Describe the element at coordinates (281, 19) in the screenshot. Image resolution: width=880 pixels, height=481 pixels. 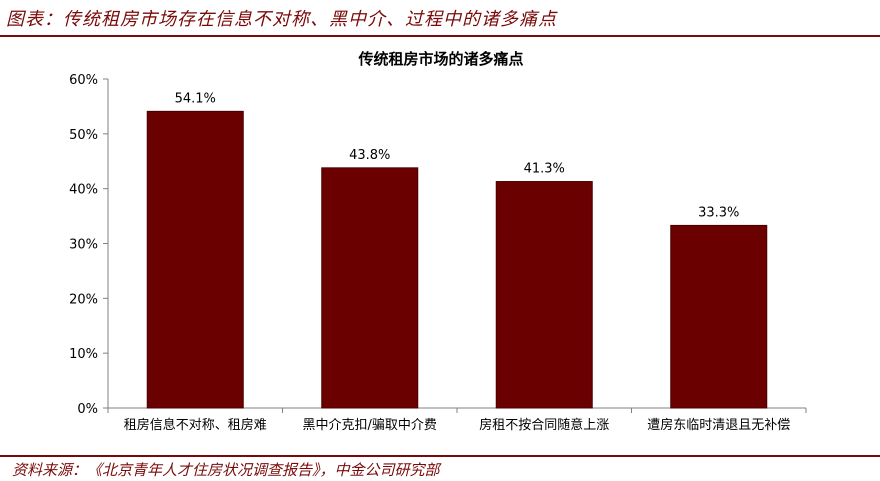
I see `figure-title: 图表：传统租房市场存在信息不对称、黑中介、过程中的诸多痛点` at that location.